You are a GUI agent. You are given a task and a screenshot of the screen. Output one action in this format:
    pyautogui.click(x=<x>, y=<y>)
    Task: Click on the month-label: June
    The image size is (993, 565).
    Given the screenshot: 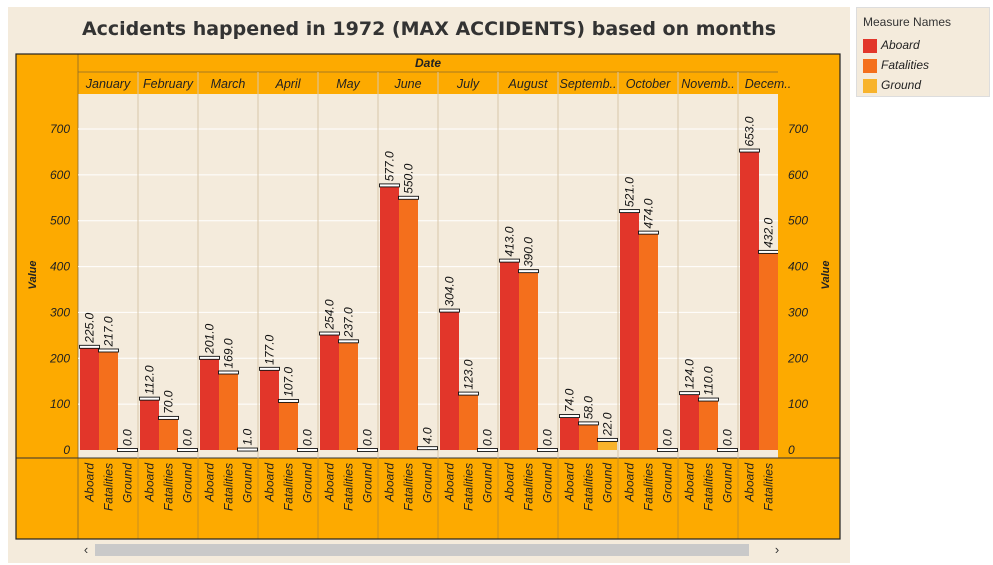 What is the action you would take?
    pyautogui.click(x=407, y=84)
    